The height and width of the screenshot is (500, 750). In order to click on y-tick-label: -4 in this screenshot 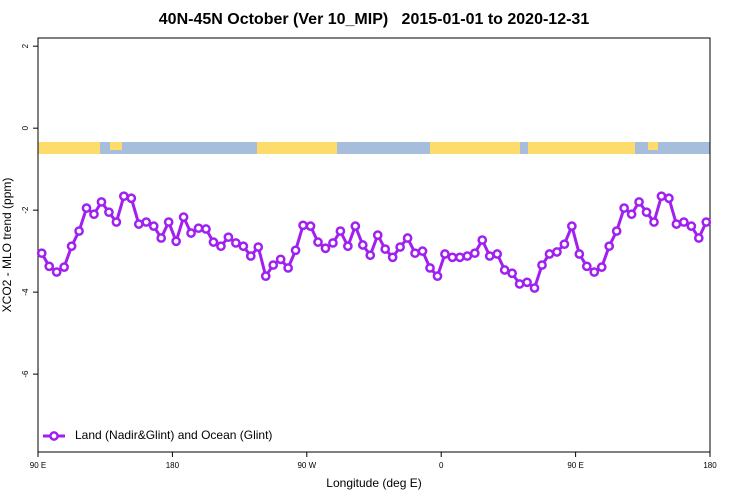, I will do `click(25, 292)`.